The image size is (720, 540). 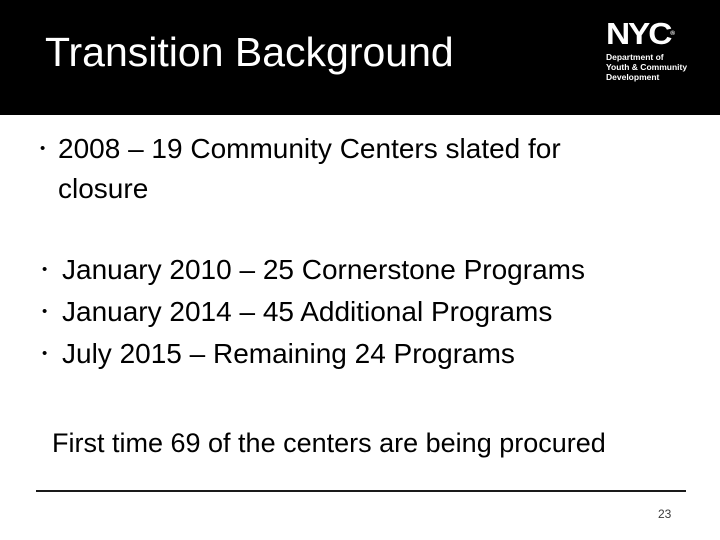 I want to click on page-number: 23, so click(x=665, y=514).